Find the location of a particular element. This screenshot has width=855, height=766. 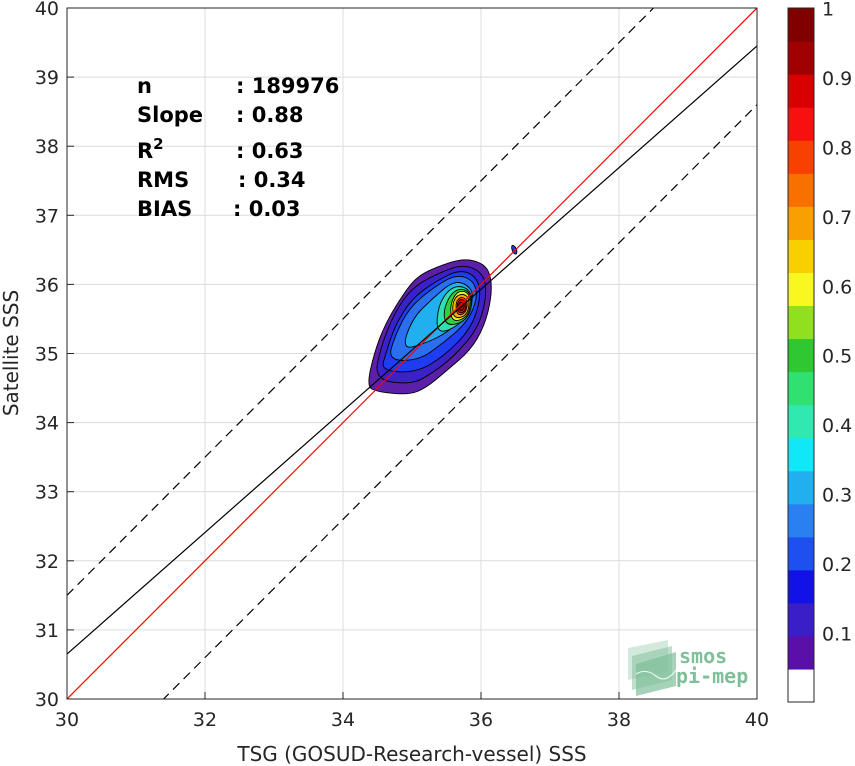

colorbar-border is located at coordinates (801, 355).